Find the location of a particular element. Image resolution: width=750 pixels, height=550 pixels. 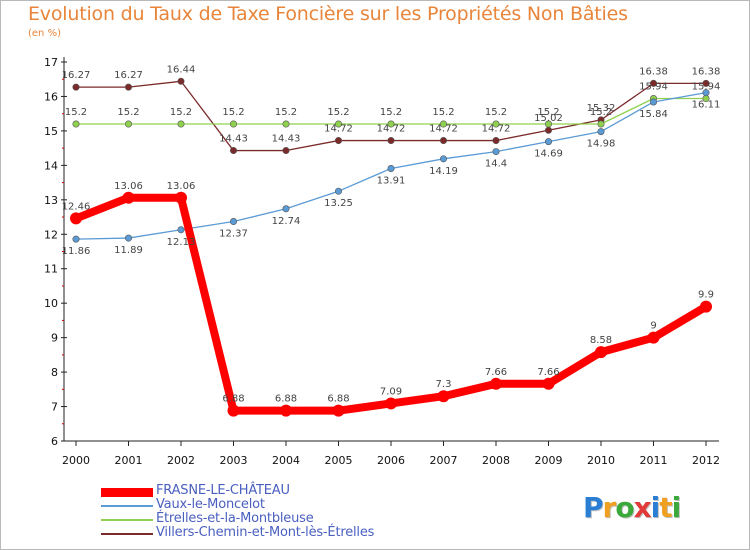

chart-subtitle: (en %) is located at coordinates (44, 33).